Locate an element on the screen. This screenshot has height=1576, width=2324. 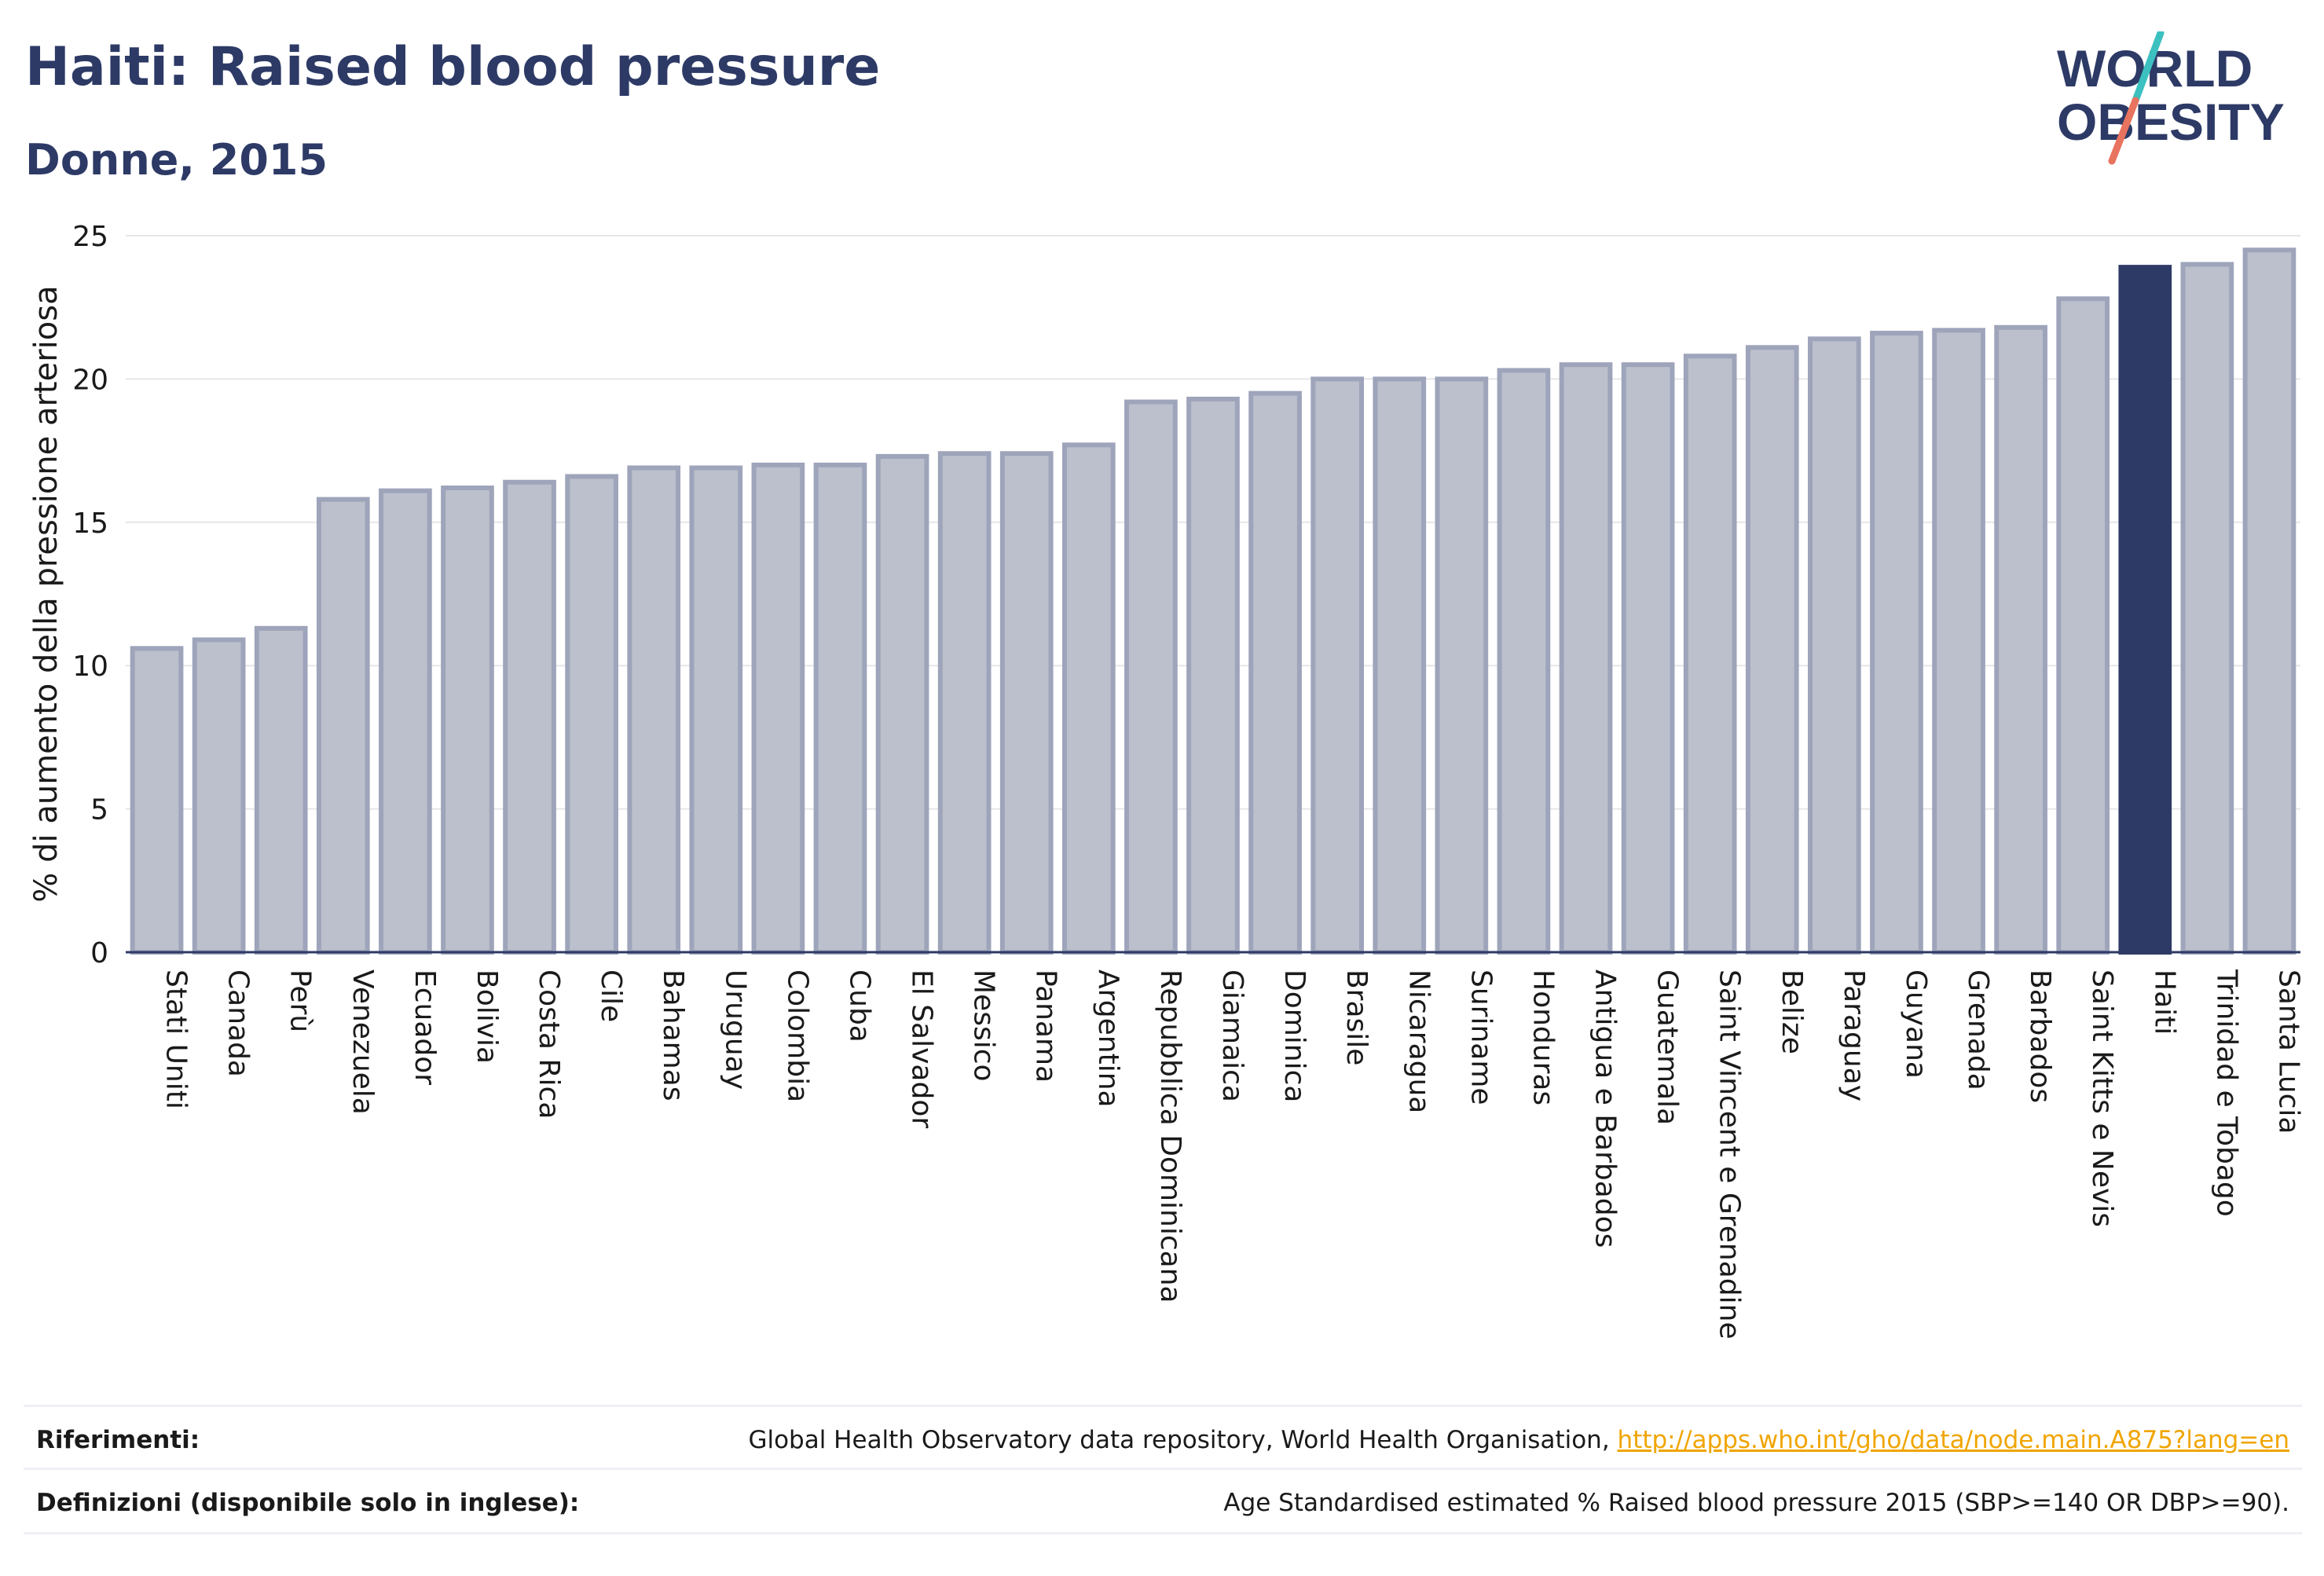
x-tick-label: Panama is located at coordinates (1046, 1026).